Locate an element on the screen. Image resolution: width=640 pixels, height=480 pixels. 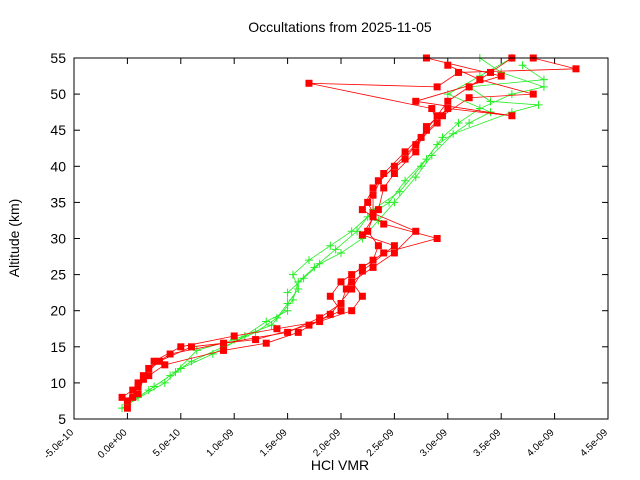
x-tick-label: -5.0e-10 is located at coordinates (59, 444).